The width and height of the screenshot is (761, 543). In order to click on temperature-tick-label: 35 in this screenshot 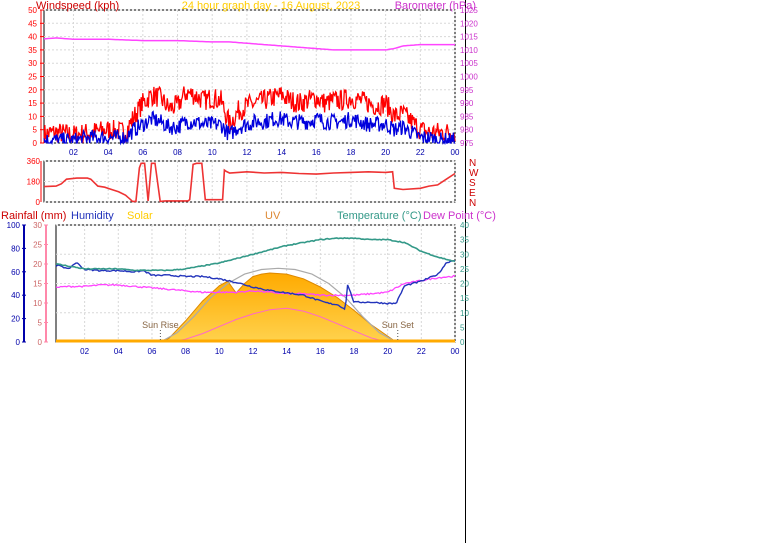, I will do `click(464, 240)`.